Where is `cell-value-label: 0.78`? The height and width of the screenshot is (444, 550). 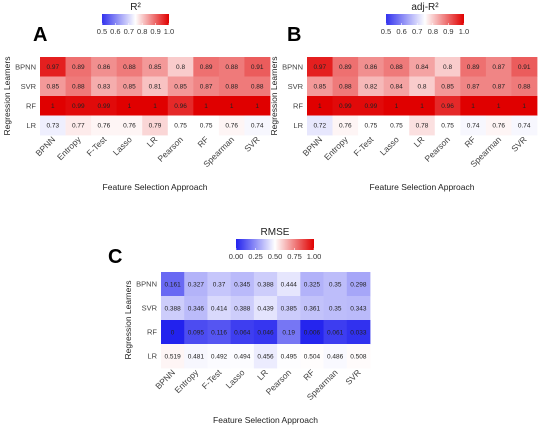 cell-value-label: 0.78 is located at coordinates (422, 126).